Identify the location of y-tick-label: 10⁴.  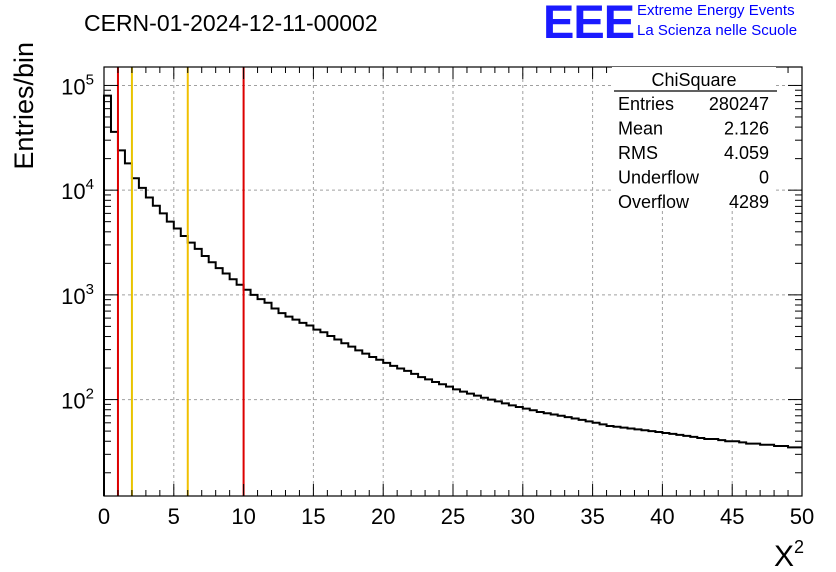
(77, 190).